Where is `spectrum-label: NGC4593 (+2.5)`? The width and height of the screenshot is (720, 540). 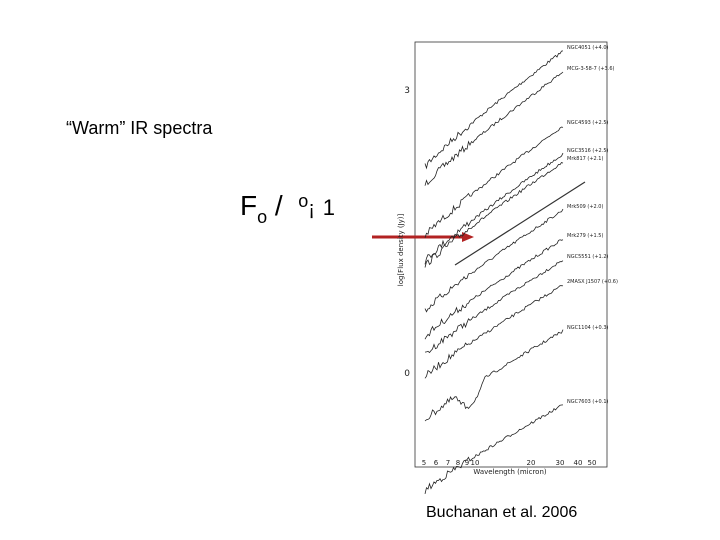 spectrum-label: NGC4593 (+2.5) is located at coordinates (588, 123).